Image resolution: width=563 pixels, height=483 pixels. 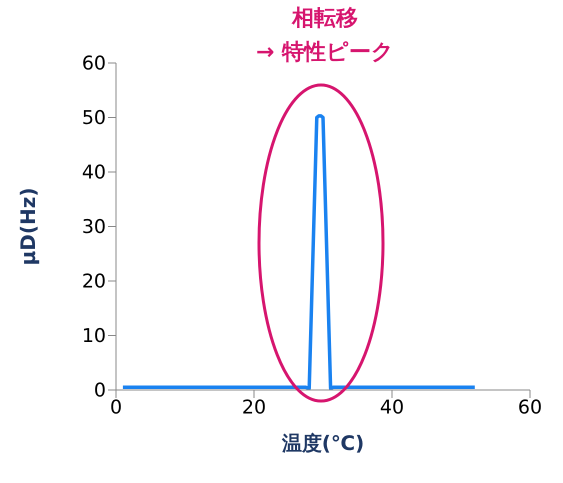 I want to click on y-tick-label: 60, so click(x=94, y=63).